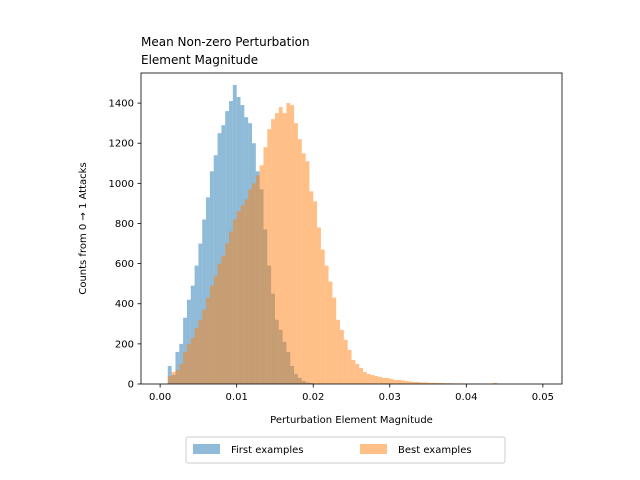  Describe the element at coordinates (199, 60) in the screenshot. I see `chart-title-line-2: Element Magnitude` at that location.